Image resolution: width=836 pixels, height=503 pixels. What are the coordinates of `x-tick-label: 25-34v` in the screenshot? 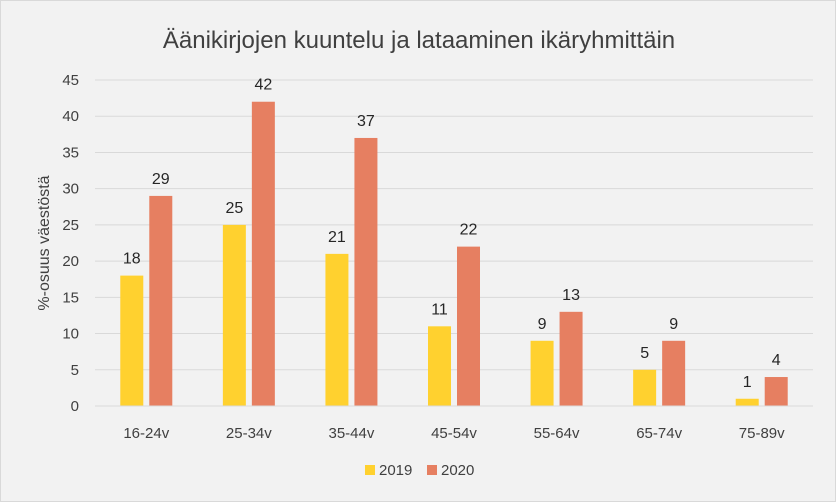 It's located at (249, 433).